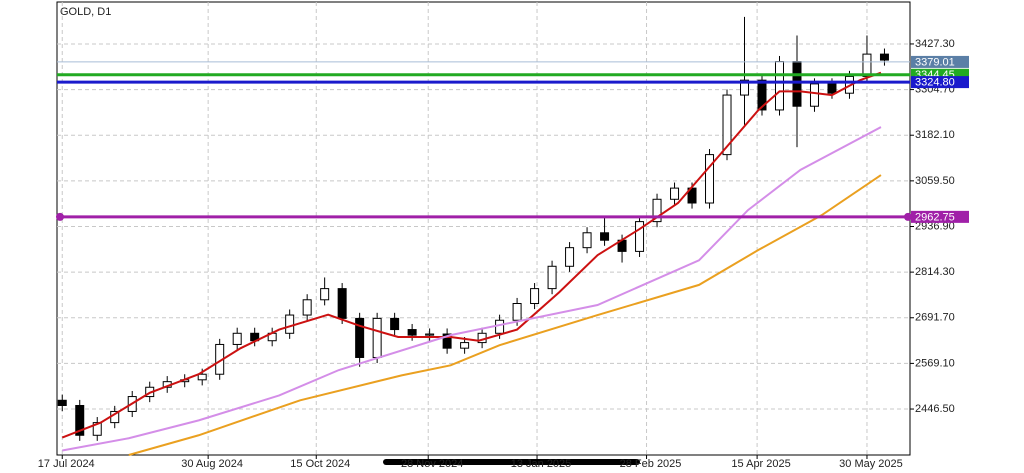 This screenshot has height=473, width=1024. I want to click on x-tick-label: 13 Jan 2025, so click(541, 464).